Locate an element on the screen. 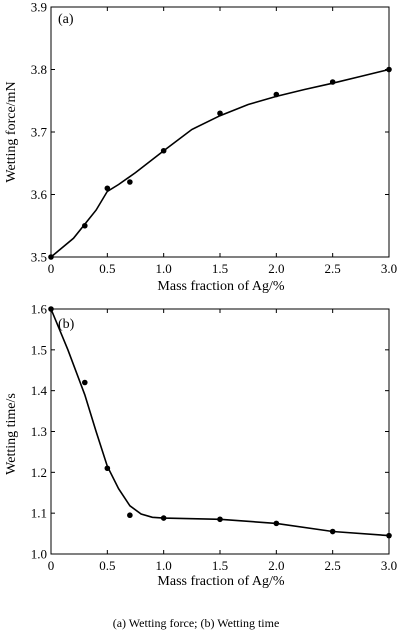 Image resolution: width=400 pixels, height=641 pixels. y-tick-label: 3.8 is located at coordinates (39, 69).